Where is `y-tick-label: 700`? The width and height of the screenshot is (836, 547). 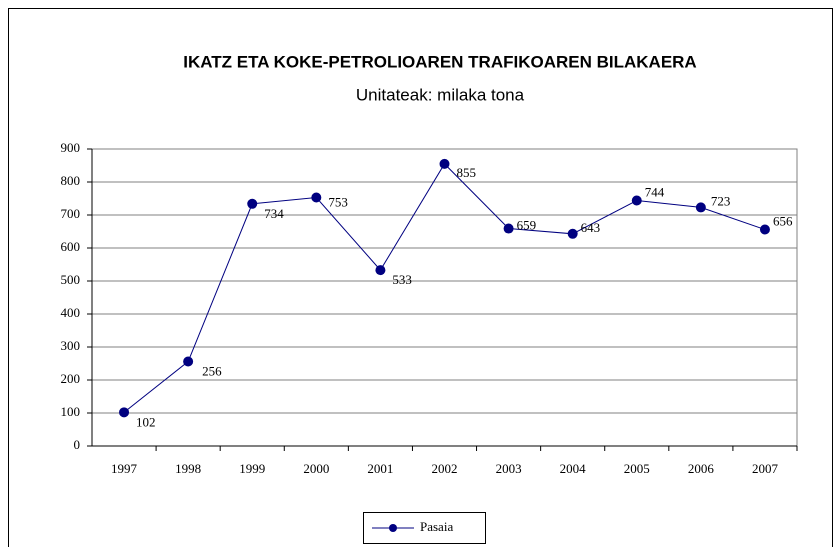
y-tick-label: 700 is located at coordinates (71, 213).